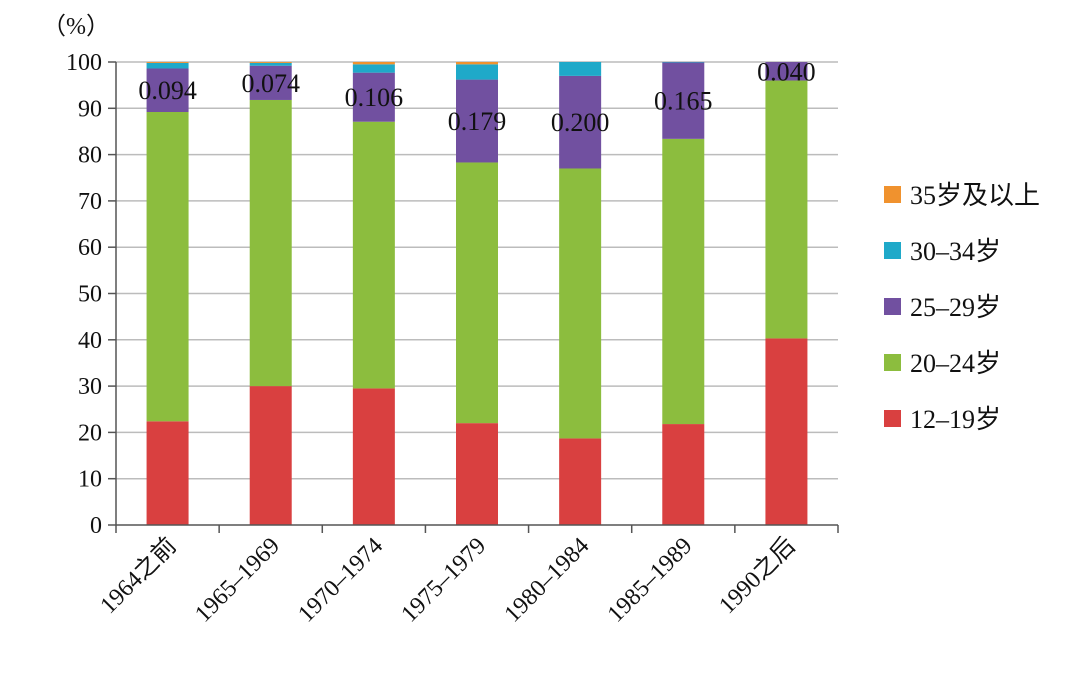 This screenshot has width=1080, height=679. I want to click on x-tick-label: 1975–1979, so click(443, 580).